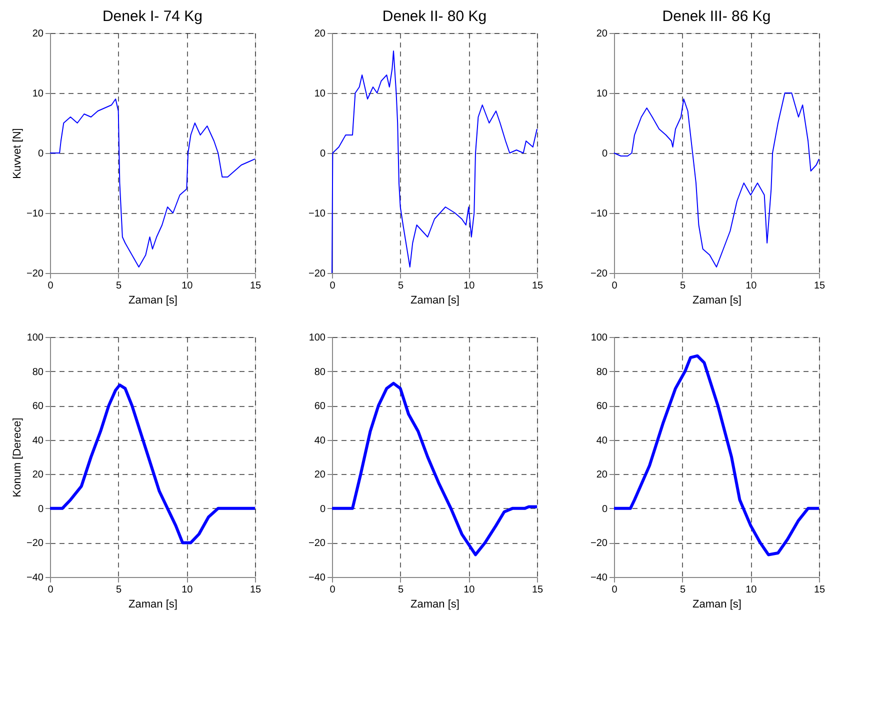 This screenshot has height=723, width=893. I want to click on chart-title: Denek II- 80 Kg, so click(434, 16).